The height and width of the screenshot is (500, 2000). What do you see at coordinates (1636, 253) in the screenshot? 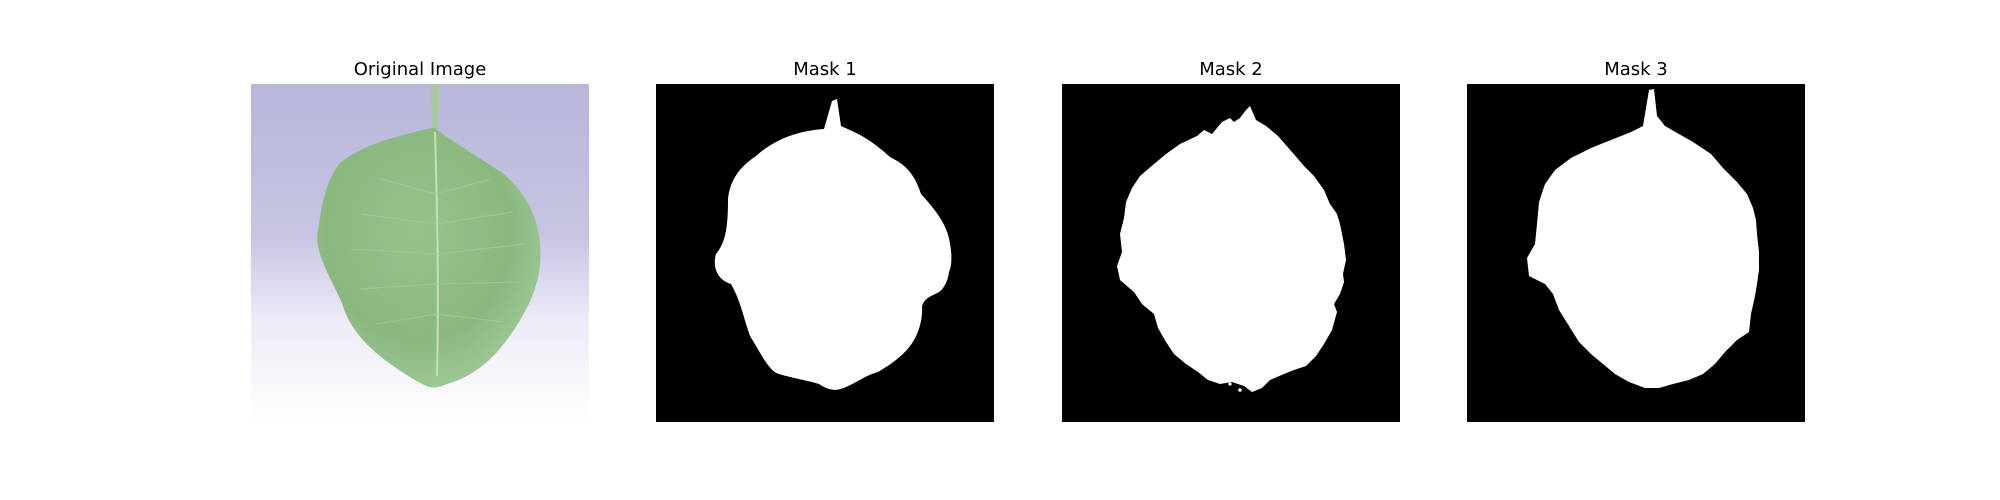
I see `mask-3-image` at bounding box center [1636, 253].